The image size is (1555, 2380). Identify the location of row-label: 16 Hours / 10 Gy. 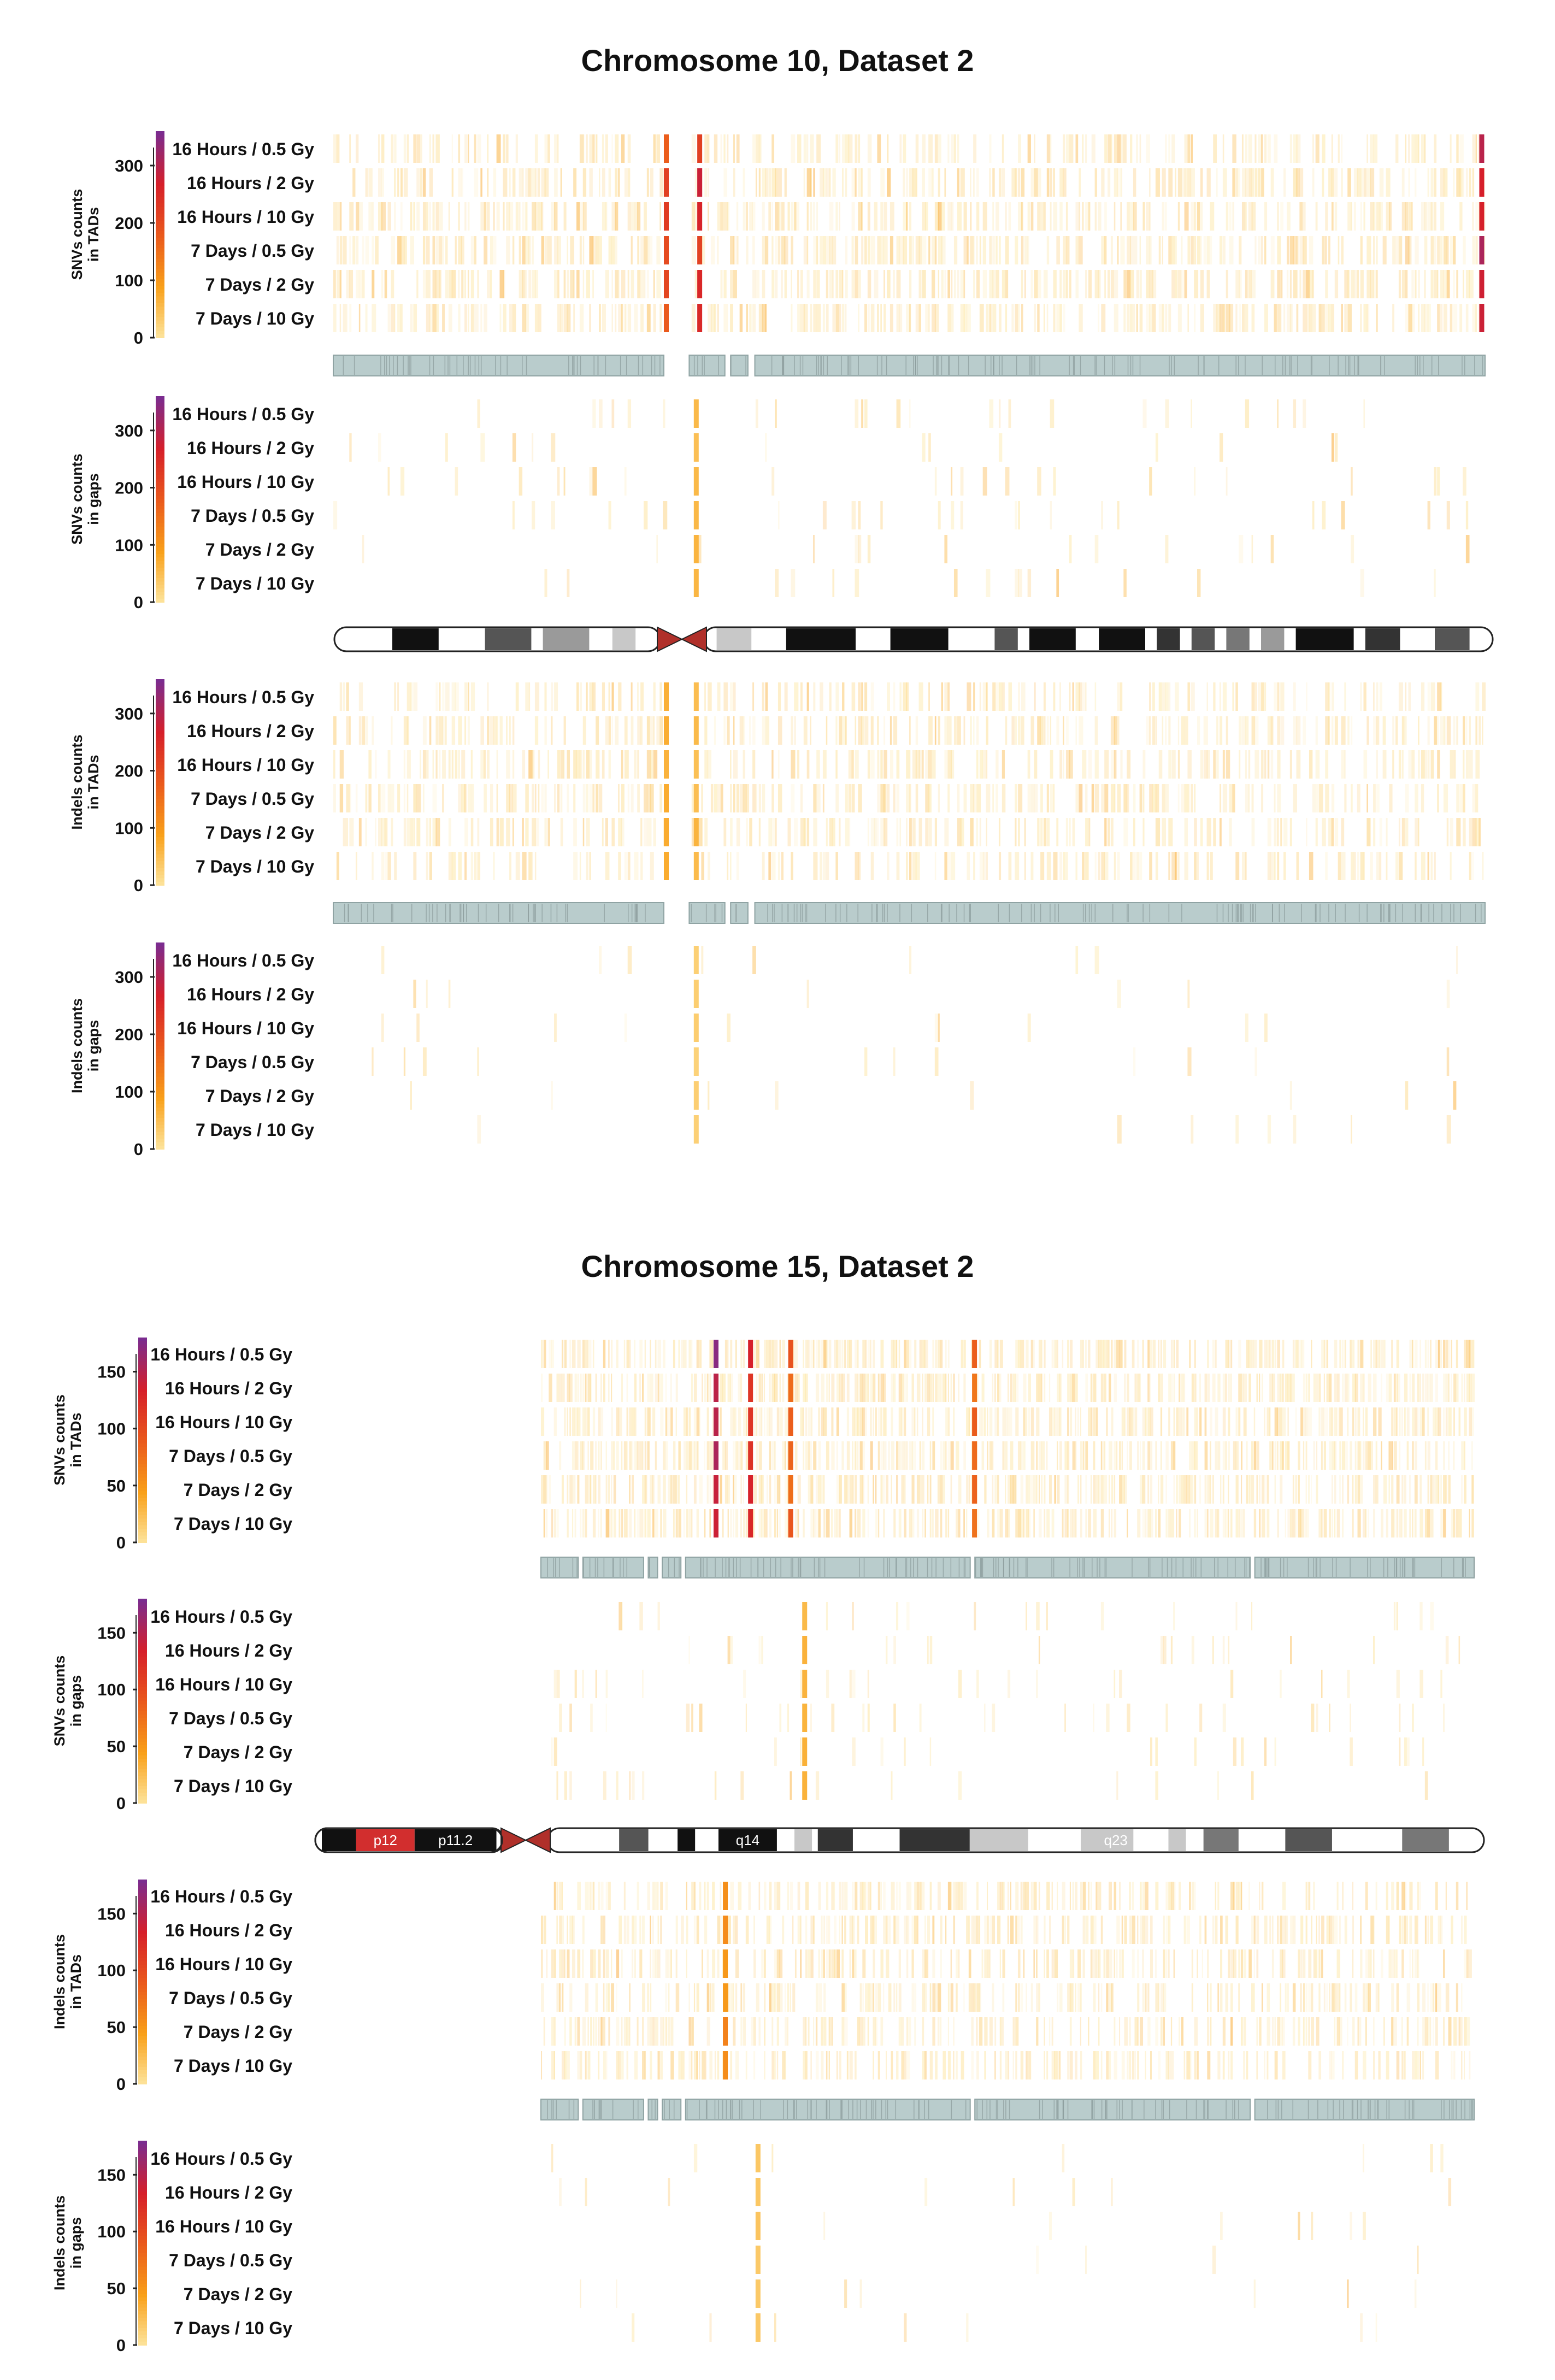
(246, 217).